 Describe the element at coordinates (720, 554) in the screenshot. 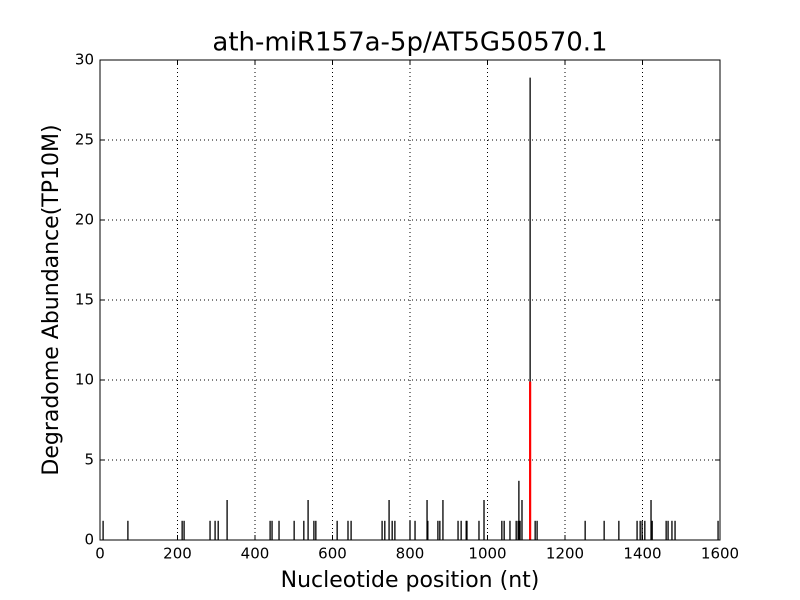

I see `x-tick-label: 1600` at that location.